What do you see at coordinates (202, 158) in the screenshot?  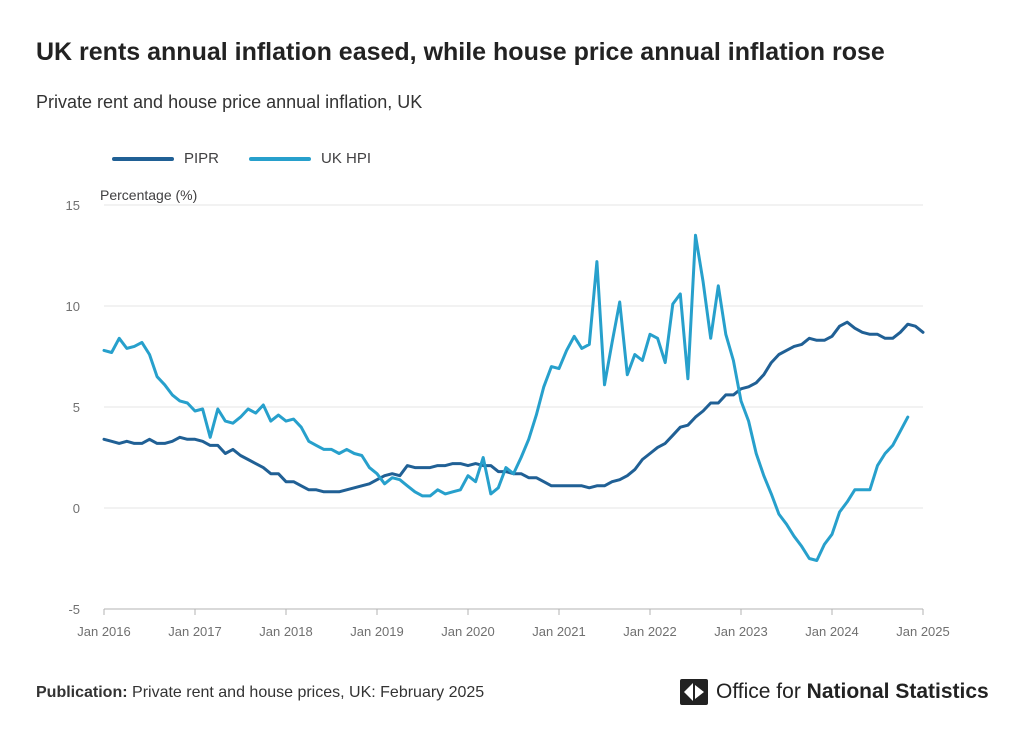 I see `legend-label-pipr: PIPR` at bounding box center [202, 158].